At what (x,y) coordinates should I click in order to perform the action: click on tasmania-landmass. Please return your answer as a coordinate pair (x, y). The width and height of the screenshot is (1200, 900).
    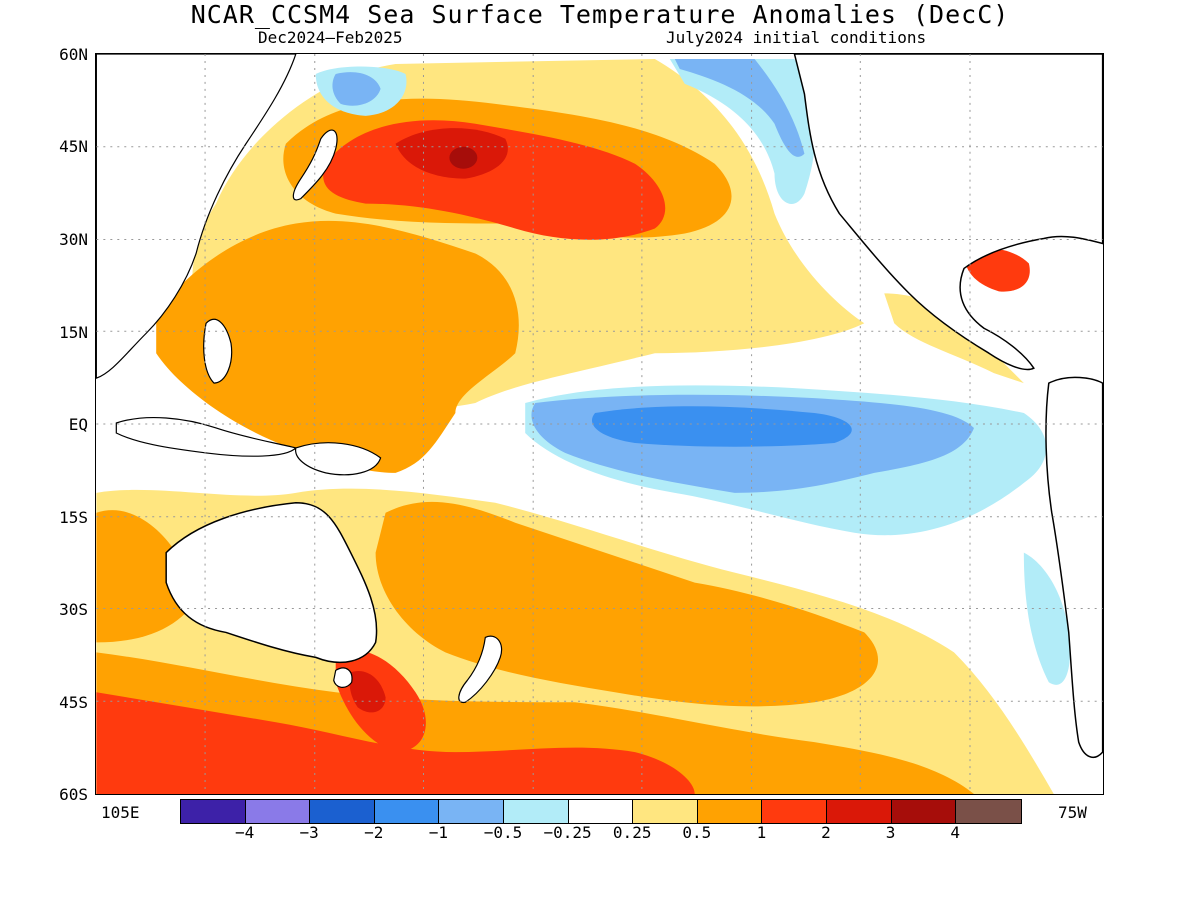
    Looking at the image, I should click on (343, 677).